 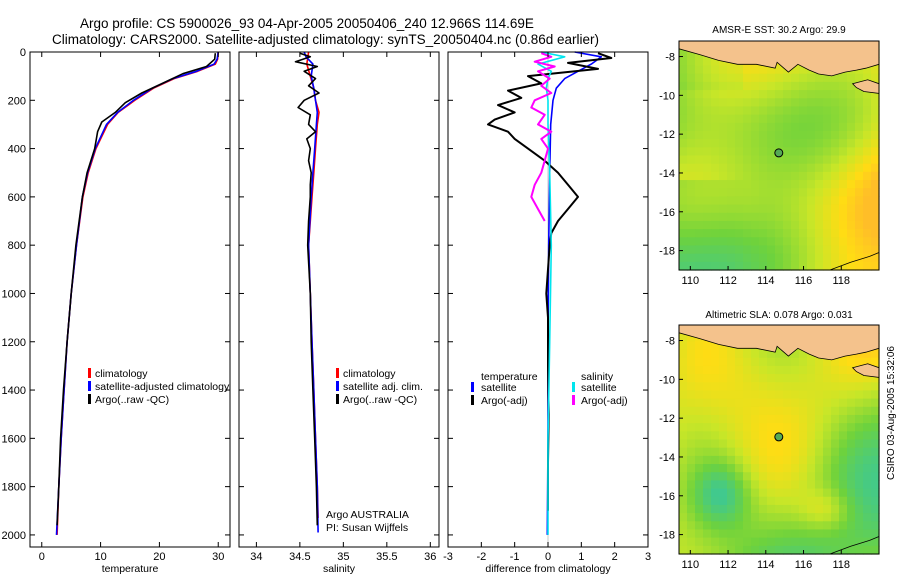 What do you see at coordinates (14, 343) in the screenshot?
I see `y-tick-label: 1200` at bounding box center [14, 343].